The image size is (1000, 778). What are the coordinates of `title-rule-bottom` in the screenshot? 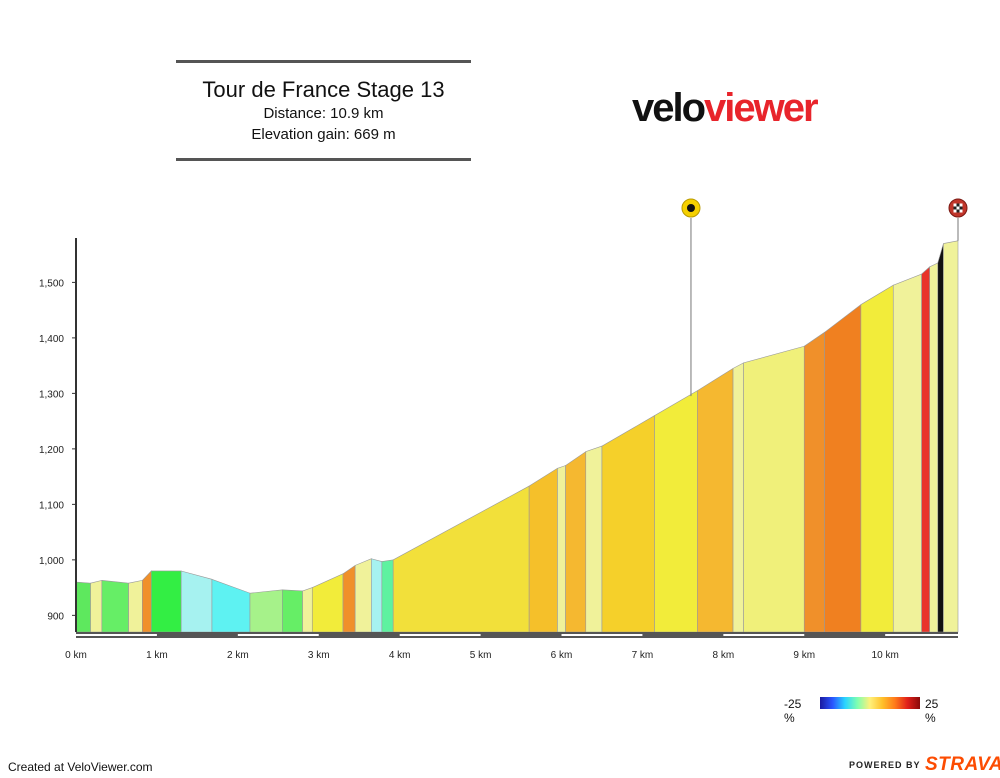 It's located at (323, 159).